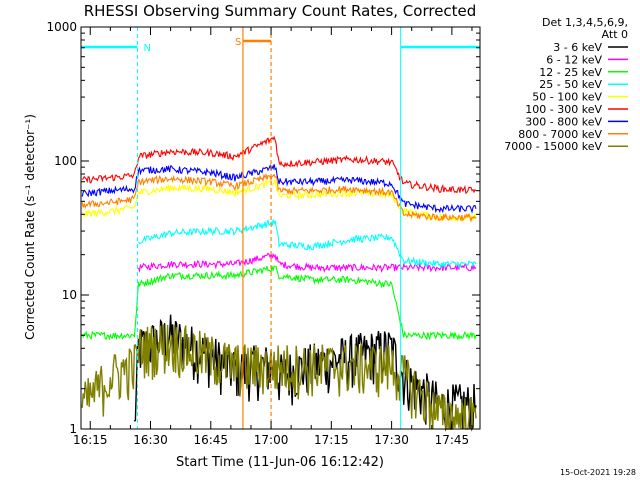  What do you see at coordinates (598, 472) in the screenshot?
I see `footer-timestamp: 15-Oct-2021 19:28` at bounding box center [598, 472].